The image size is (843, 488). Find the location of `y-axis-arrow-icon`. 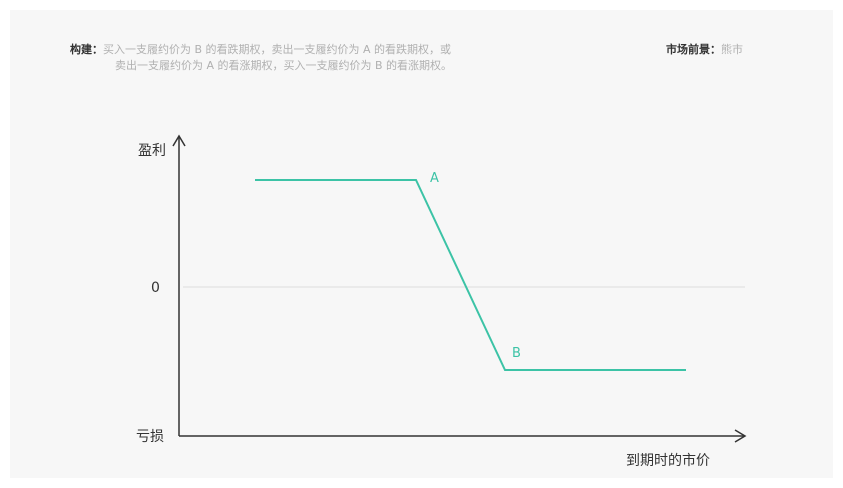

y-axis-arrow-icon is located at coordinates (179, 140).